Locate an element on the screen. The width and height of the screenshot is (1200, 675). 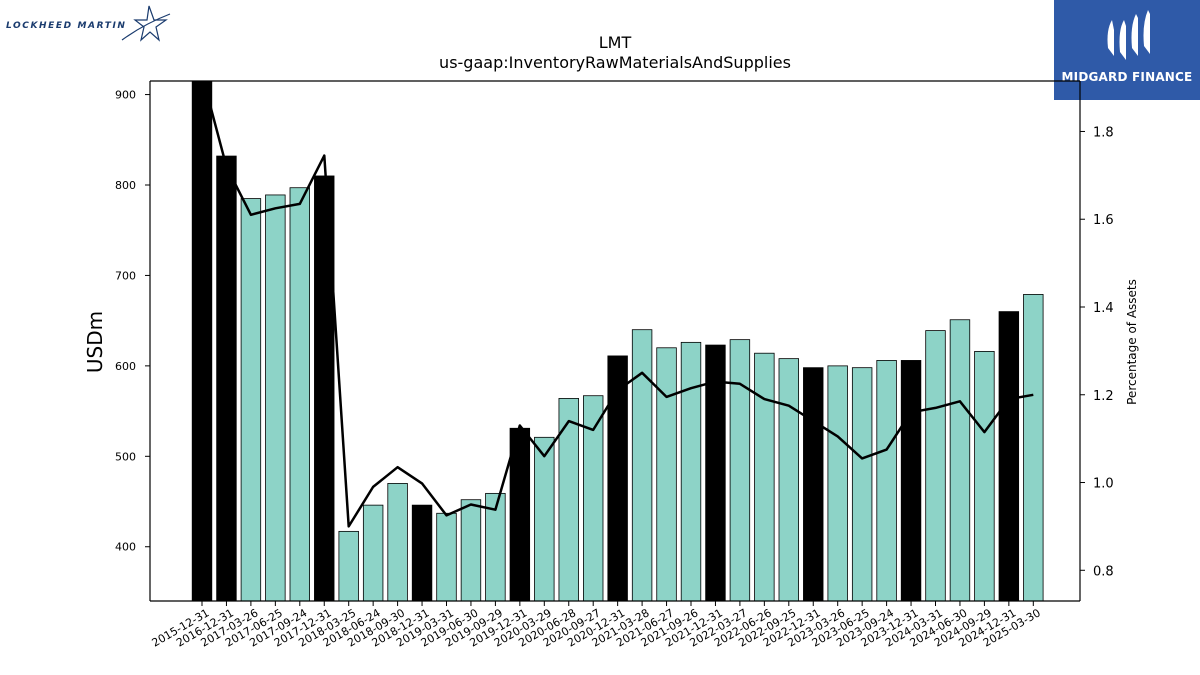
lockheed-martin-logo: LOCKHEED MARTIN is located at coordinates (89, 24).